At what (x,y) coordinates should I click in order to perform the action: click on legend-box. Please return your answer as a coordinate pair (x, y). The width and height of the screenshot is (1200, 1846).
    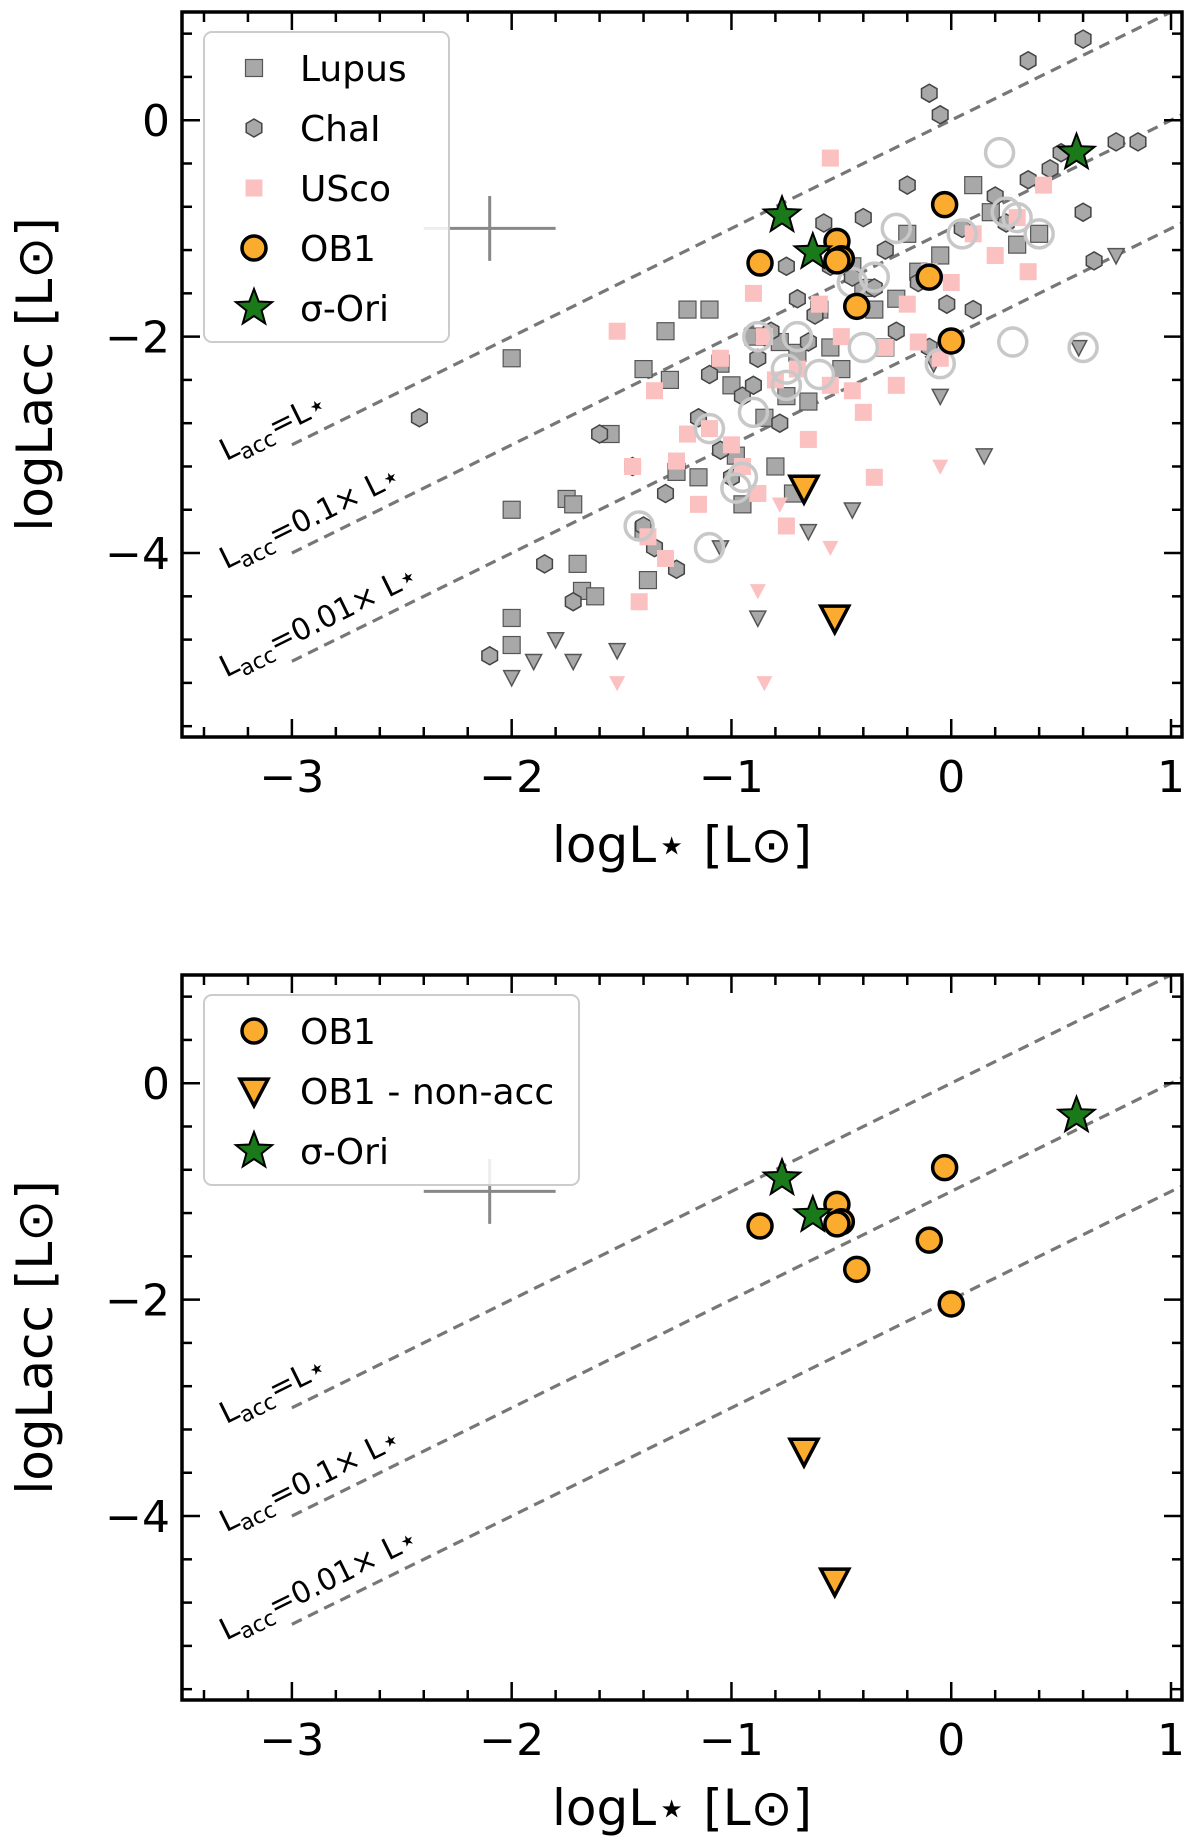
    Looking at the image, I should click on (326, 187).